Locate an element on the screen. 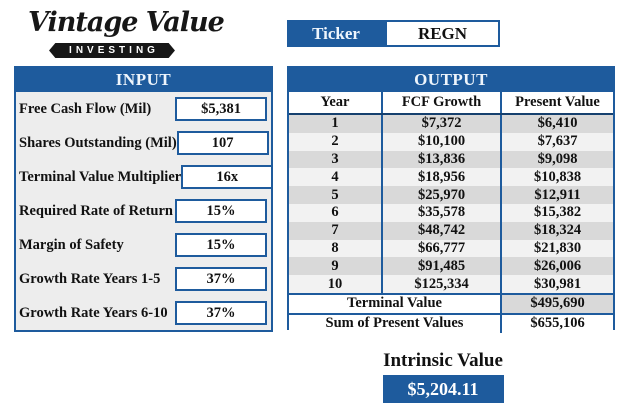  fcf-growth-cell: $18,956 is located at coordinates (441, 177).